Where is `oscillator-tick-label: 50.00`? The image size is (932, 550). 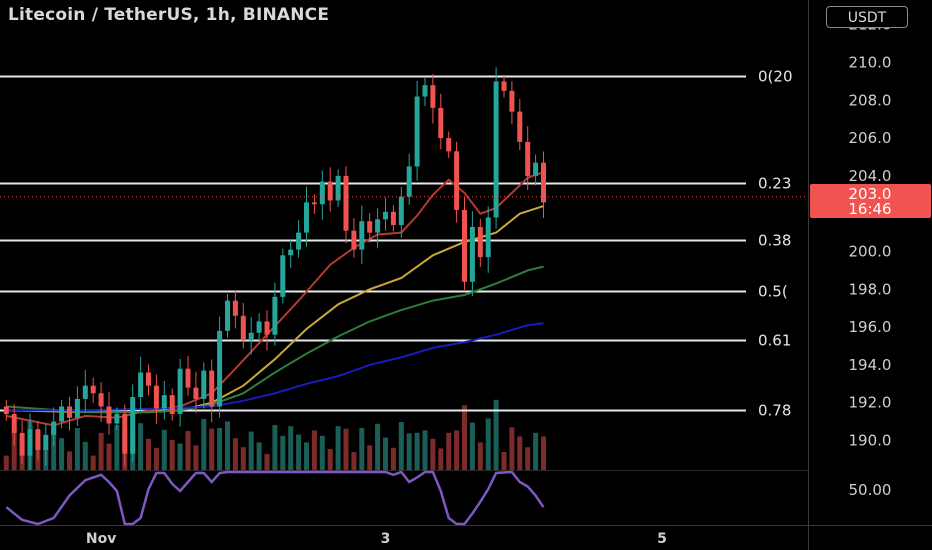 oscillator-tick-label: 50.00 is located at coordinates (870, 490).